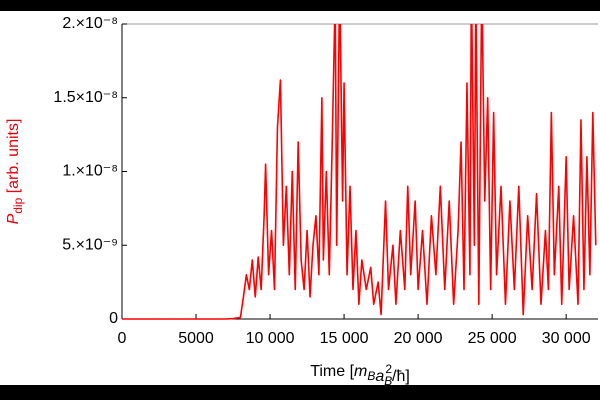 This screenshot has width=600, height=400. I want to click on x-tick-label: 0, so click(122, 338).